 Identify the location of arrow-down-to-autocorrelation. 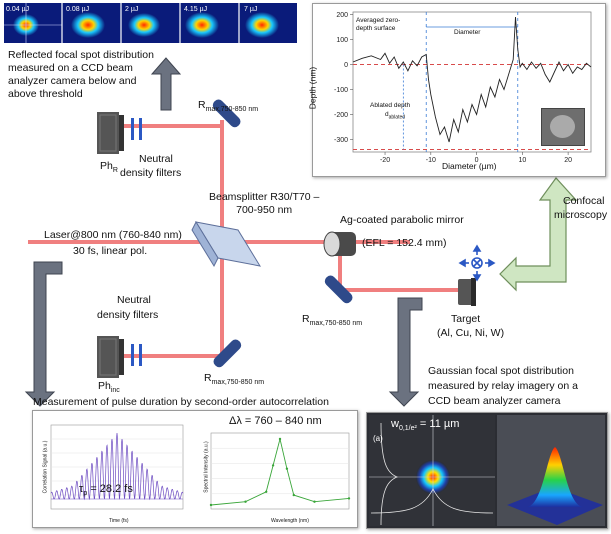
(43, 334).